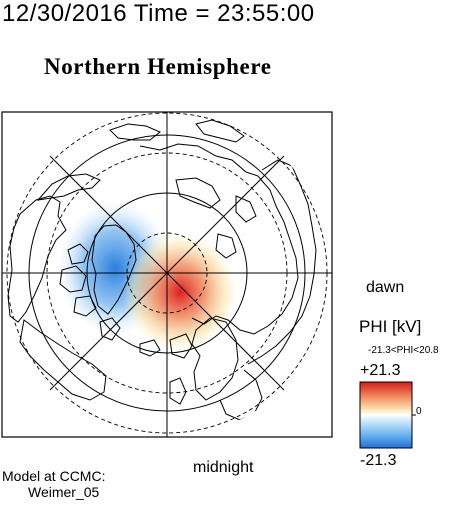 This screenshot has width=470, height=508. Describe the element at coordinates (54, 476) in the screenshot. I see `model-label: Model at CCMC:` at that location.